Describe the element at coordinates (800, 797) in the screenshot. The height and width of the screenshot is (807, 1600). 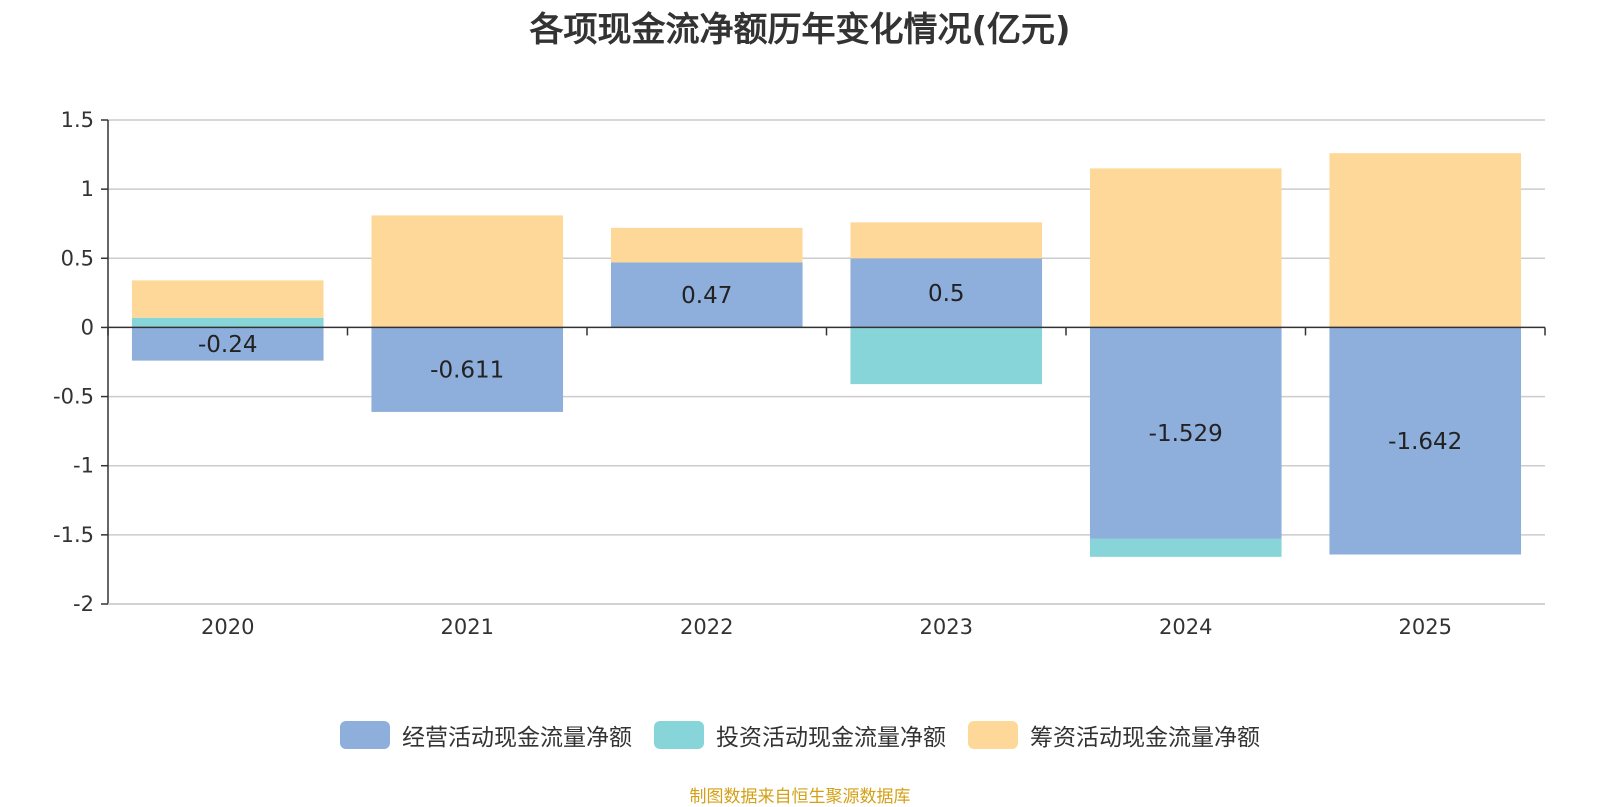
I see `source-note: 制图数据来自恒生聚源数据库` at that location.